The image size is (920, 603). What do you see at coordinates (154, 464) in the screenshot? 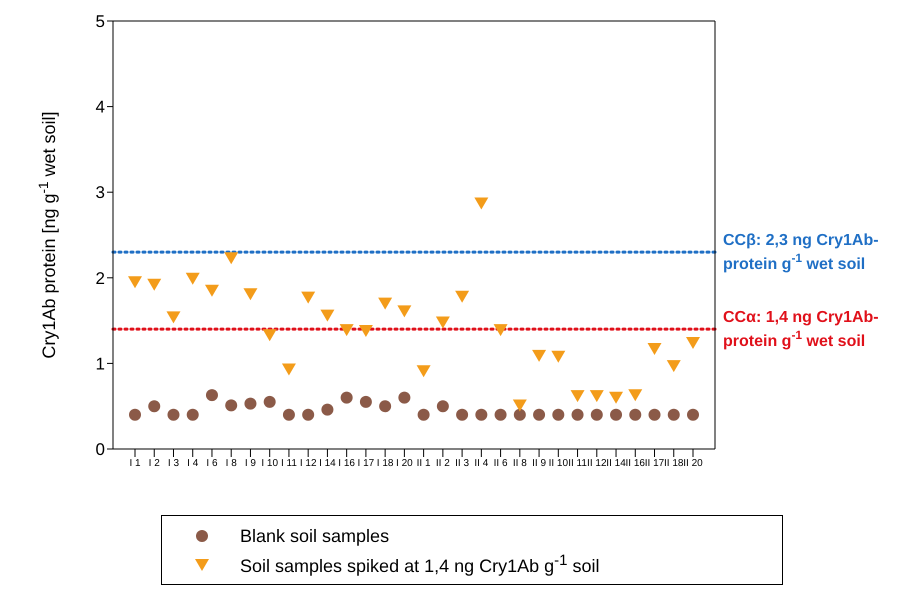
I see `x-tick-label: I 2` at bounding box center [154, 464].